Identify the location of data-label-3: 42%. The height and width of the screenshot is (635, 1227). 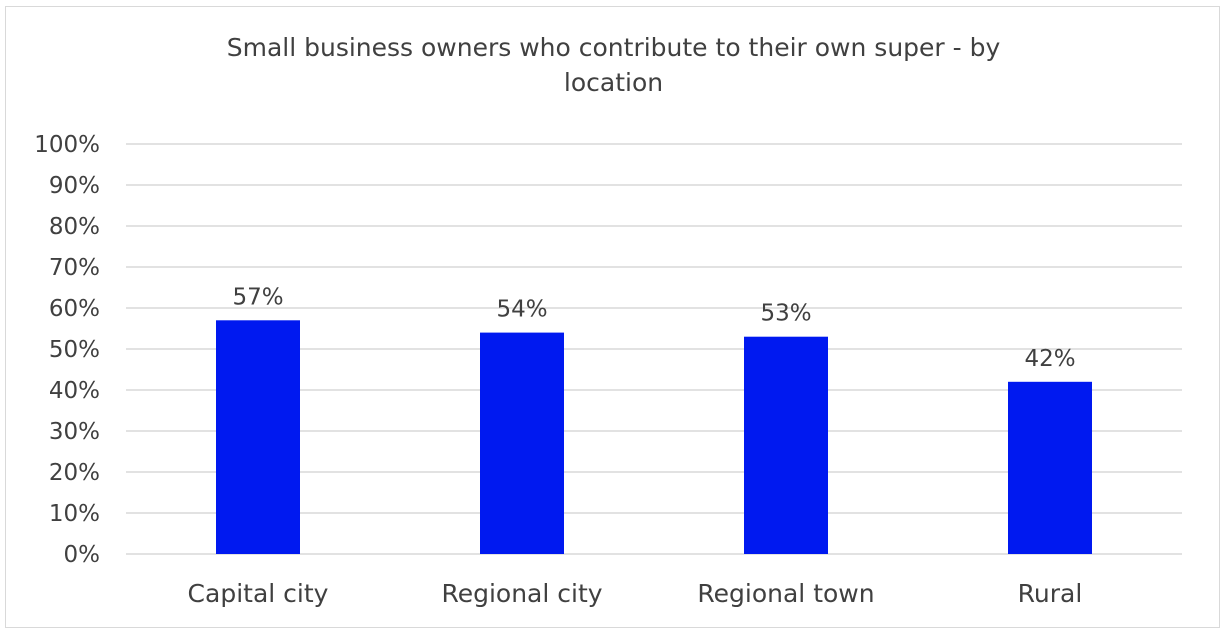
(1049, 359).